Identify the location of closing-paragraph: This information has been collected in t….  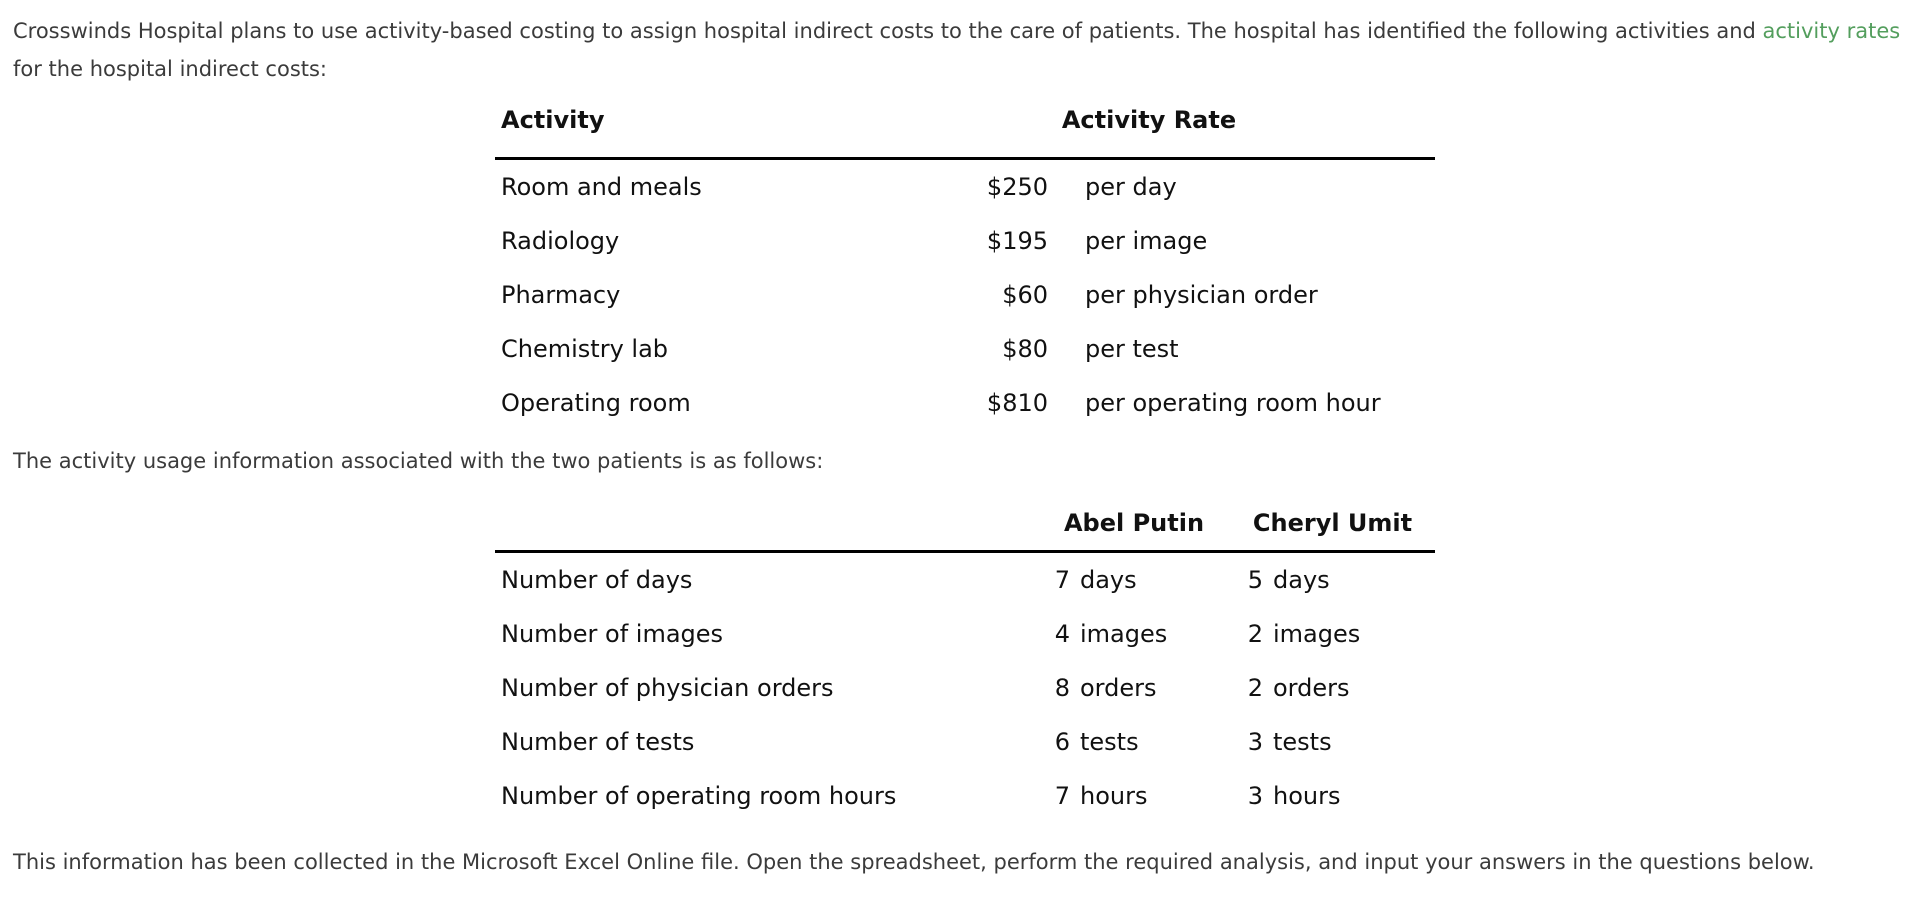
(914, 862).